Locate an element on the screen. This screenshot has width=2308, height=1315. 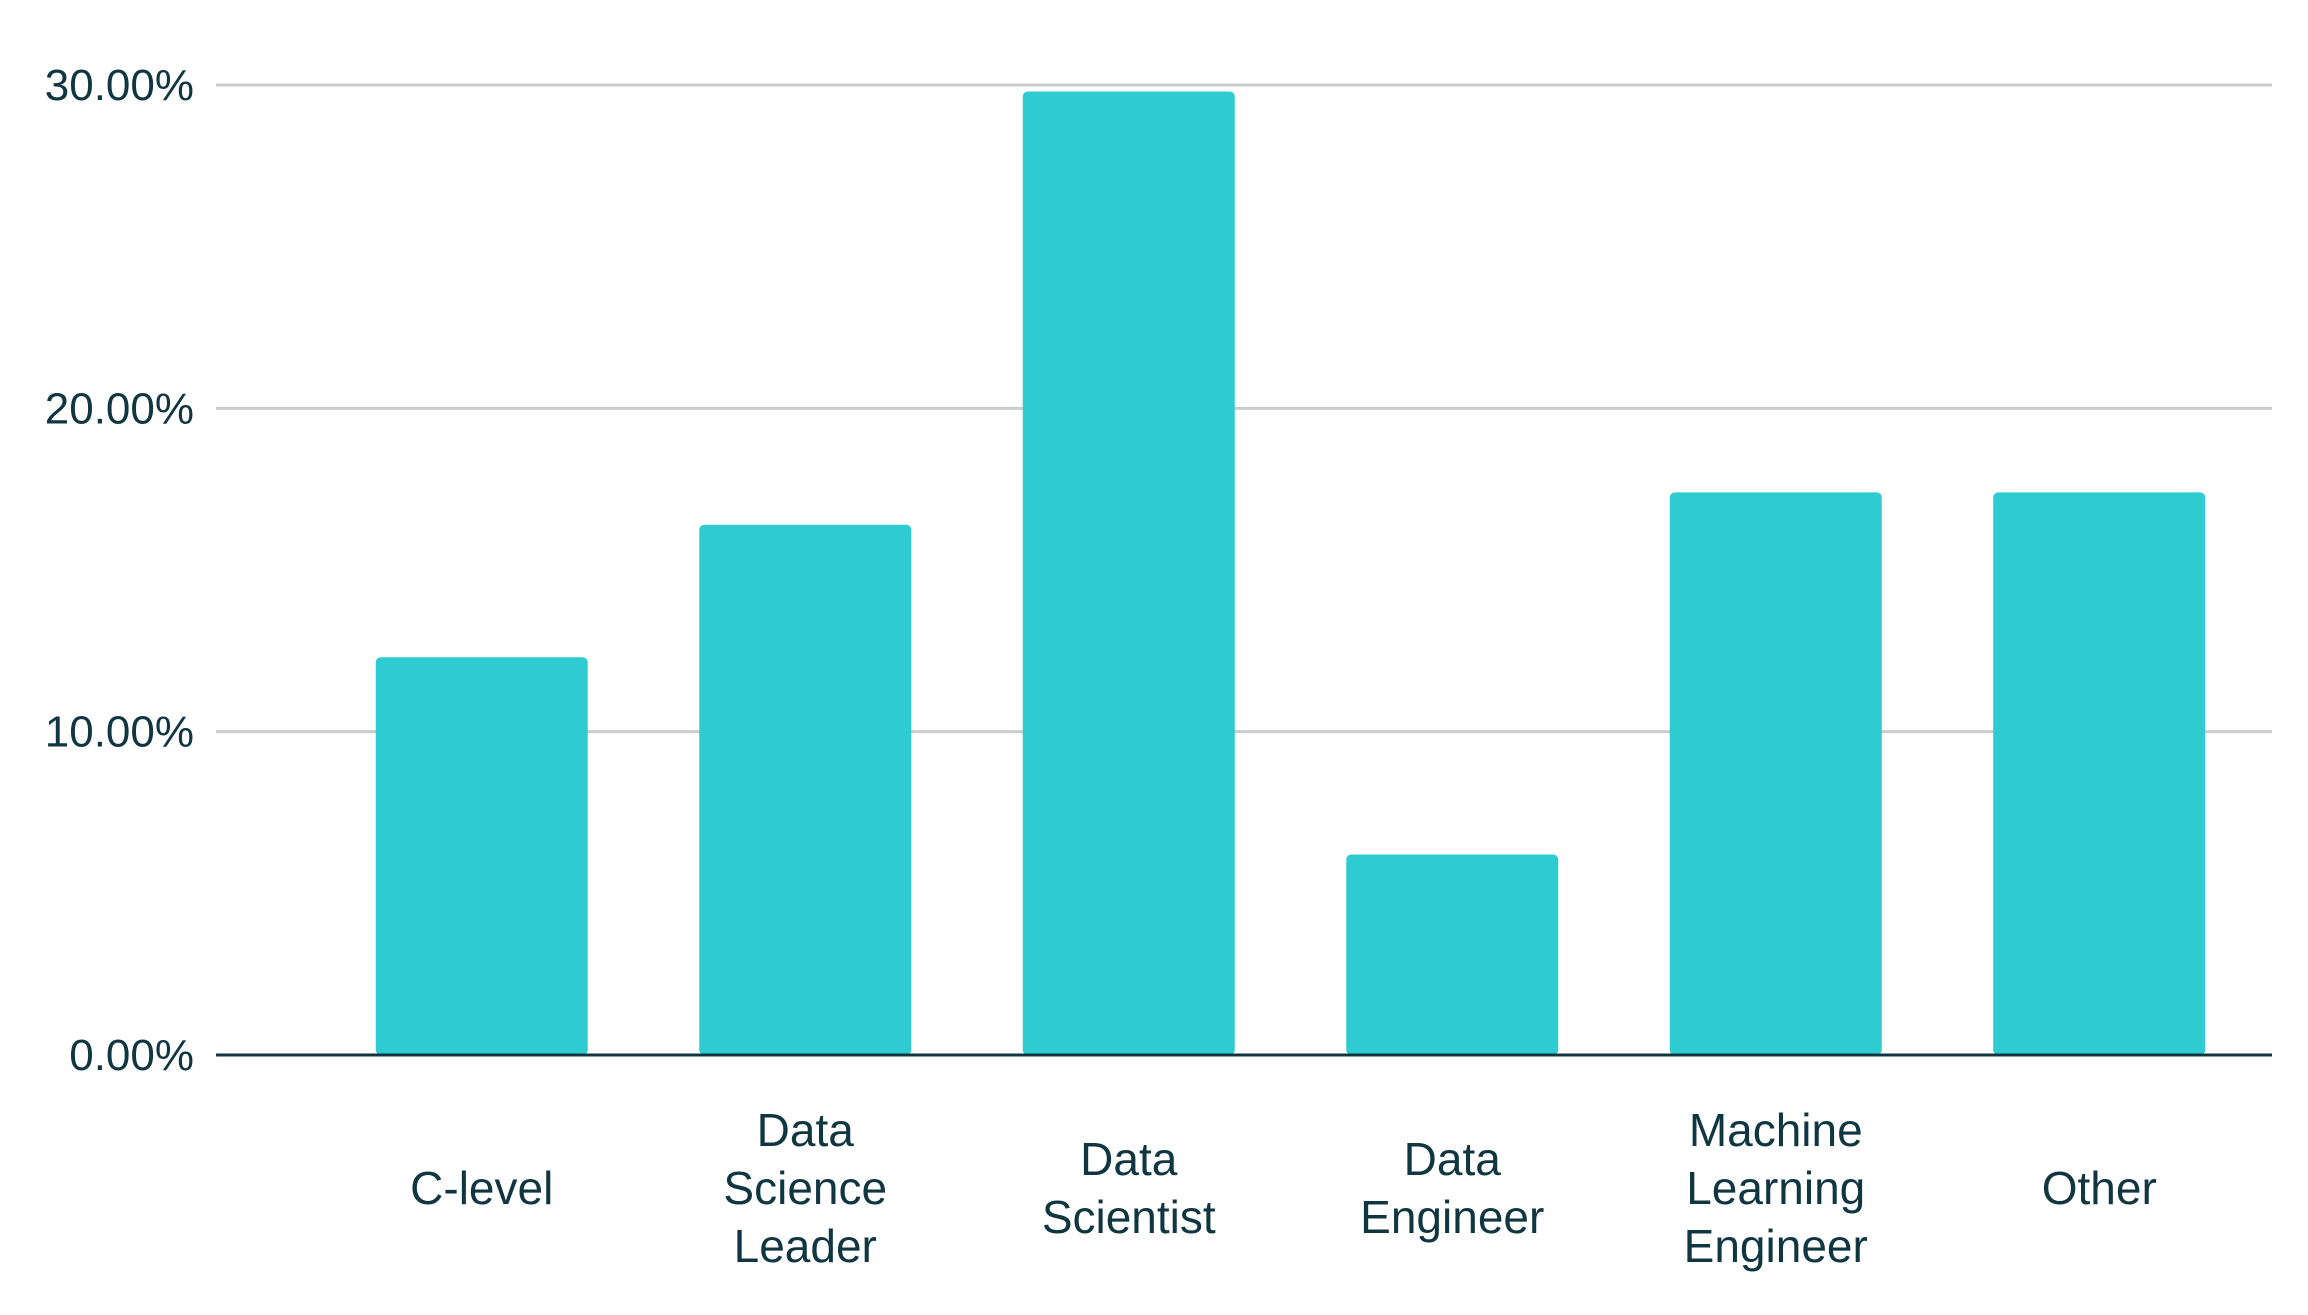
x-category-label: C-level is located at coordinates (481, 1188).